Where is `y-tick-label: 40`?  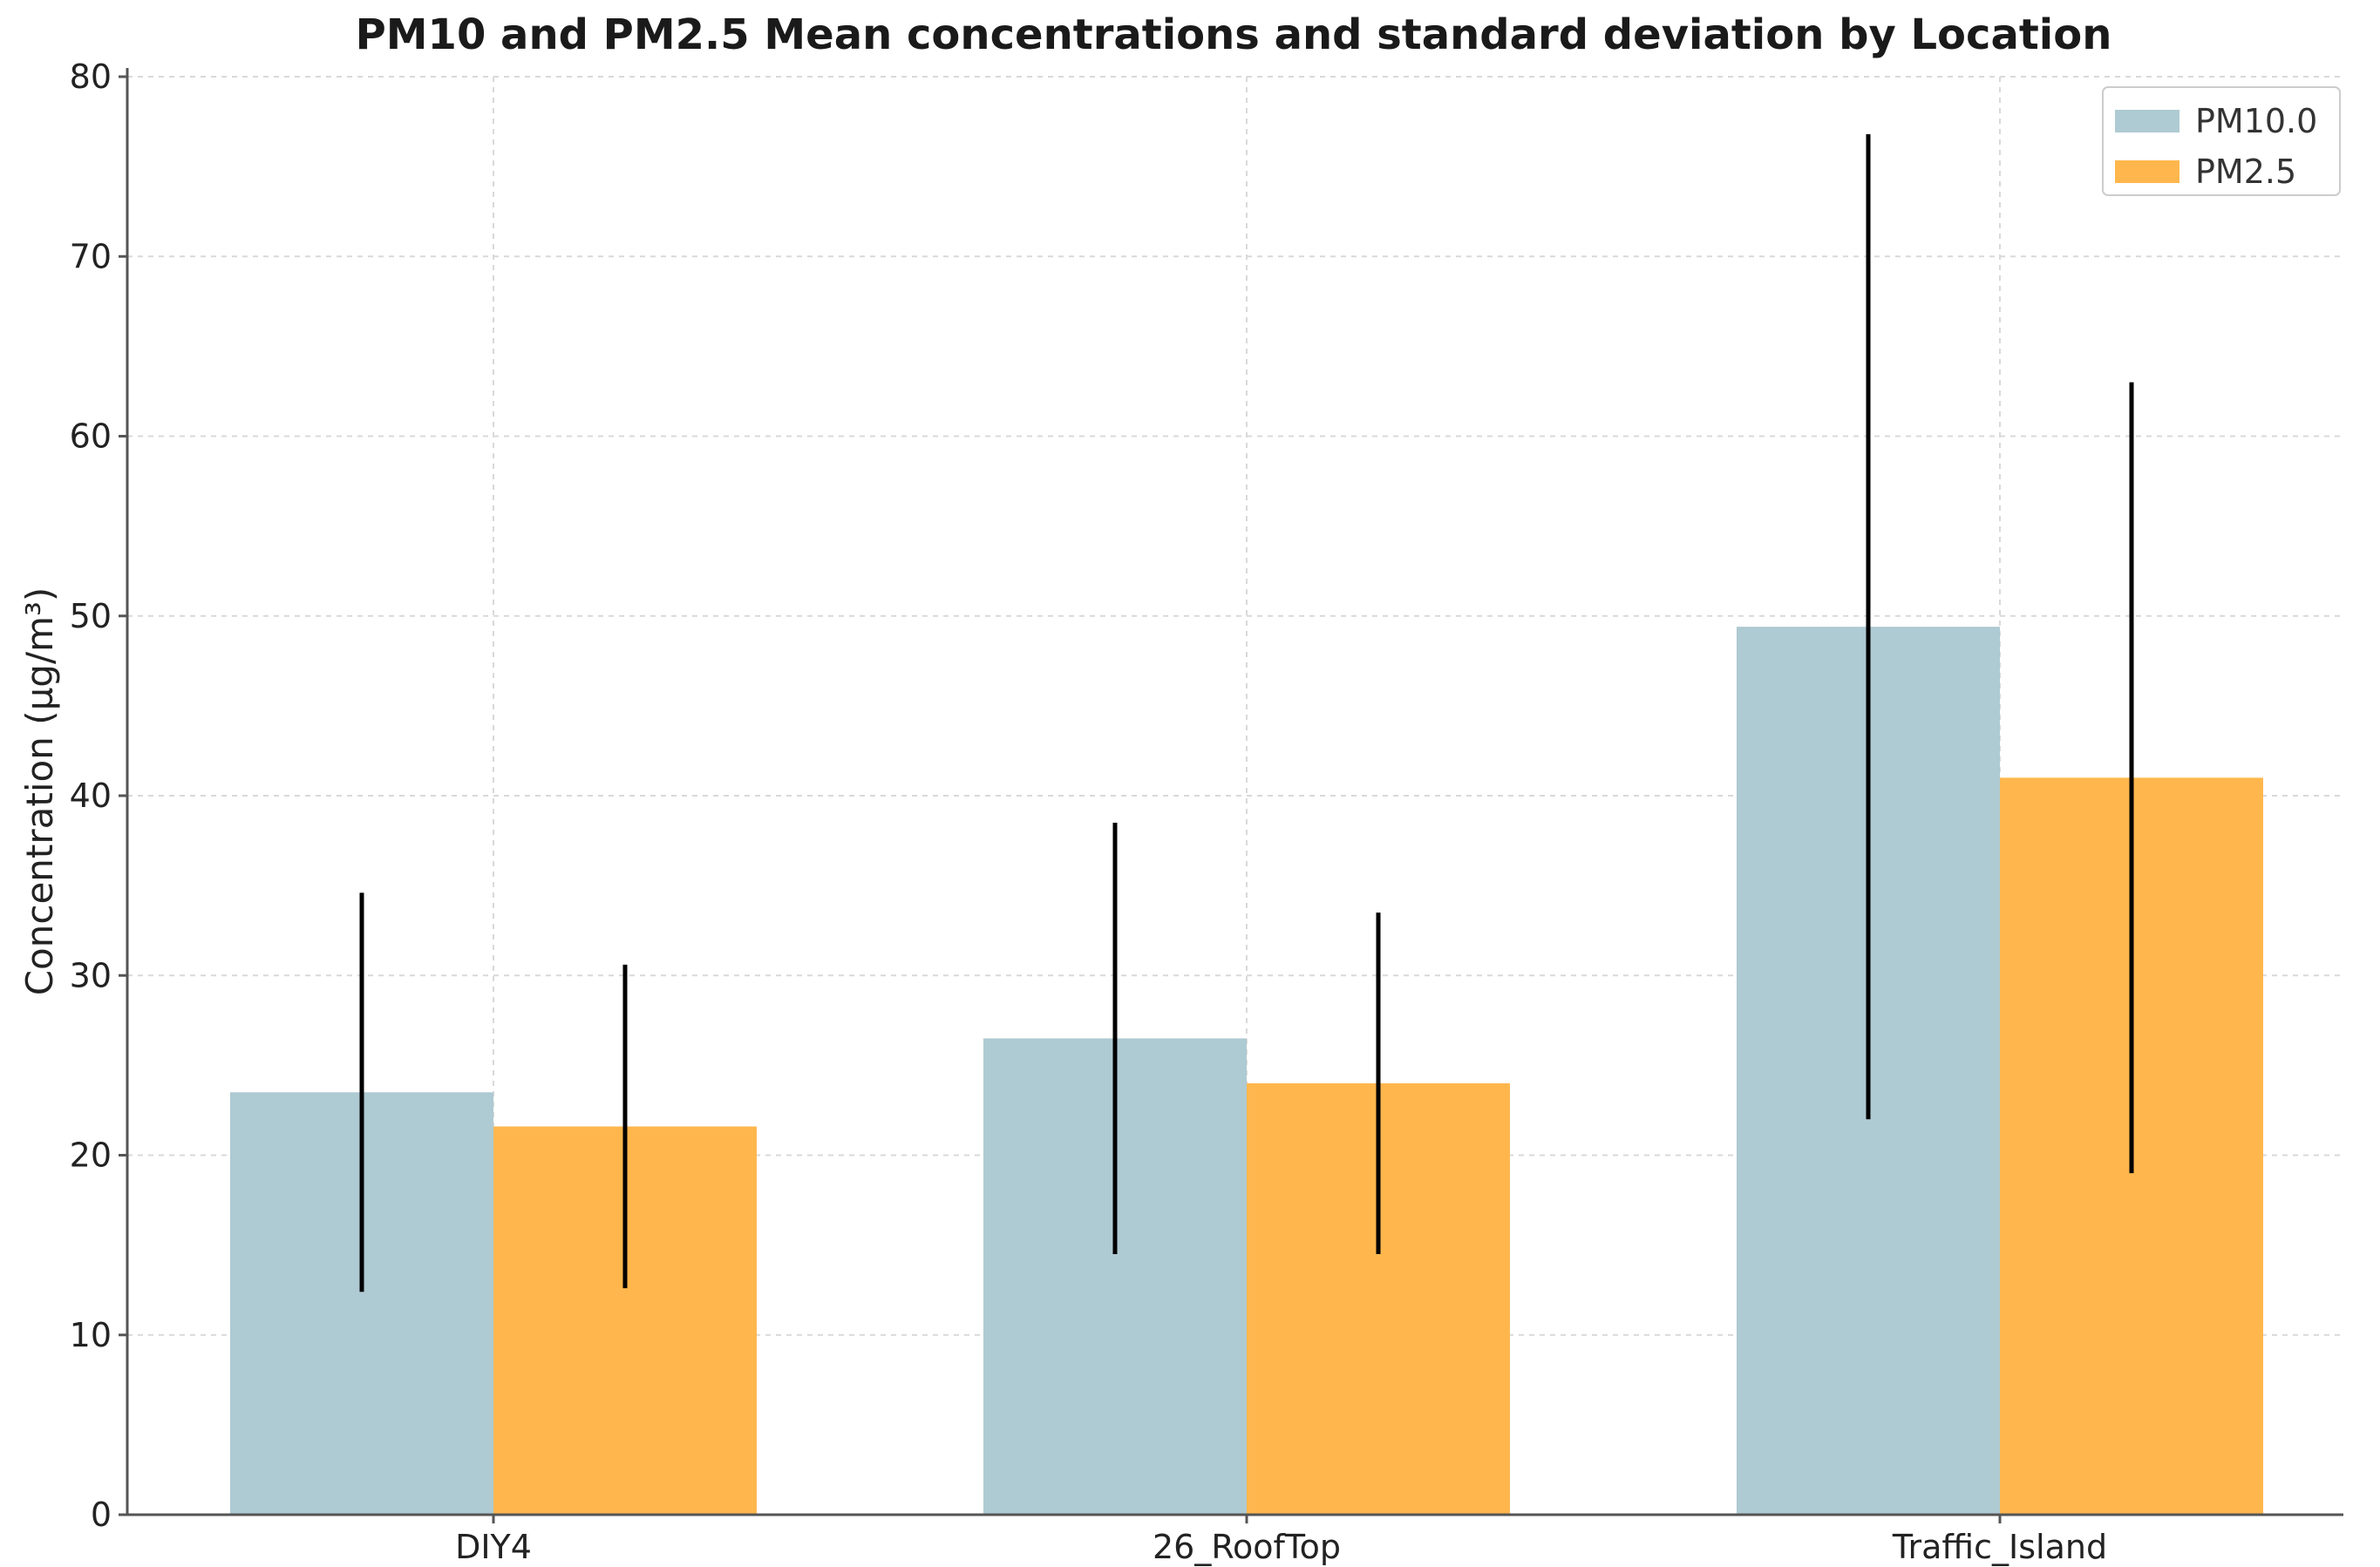 y-tick-label: 40 is located at coordinates (91, 796).